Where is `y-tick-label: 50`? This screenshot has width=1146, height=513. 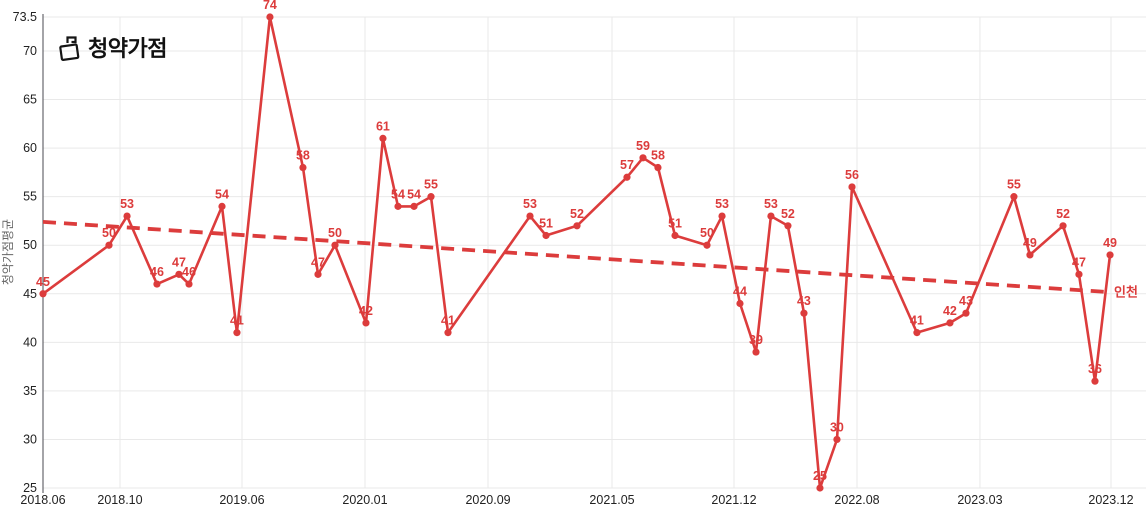
y-tick-label: 50 is located at coordinates (30, 245).